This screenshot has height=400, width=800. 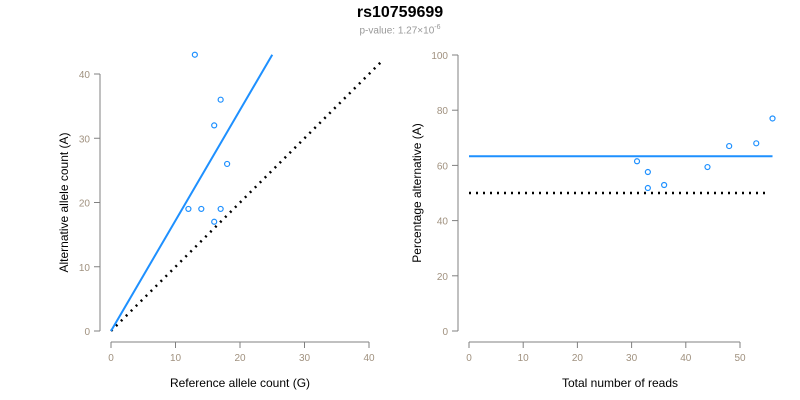 I want to click on y-axis-label: Percentage alternative (A), so click(x=417, y=192).